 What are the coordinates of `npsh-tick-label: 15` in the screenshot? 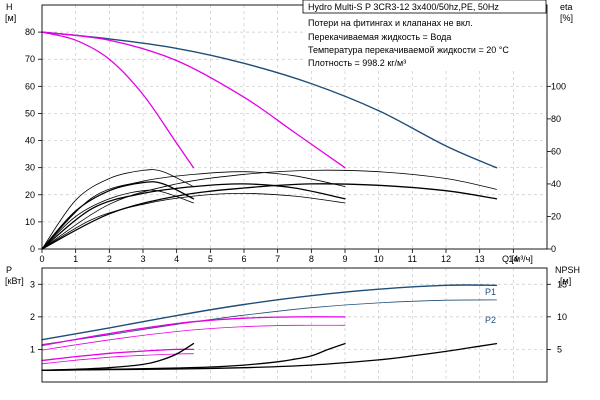 It's located at (562, 284).